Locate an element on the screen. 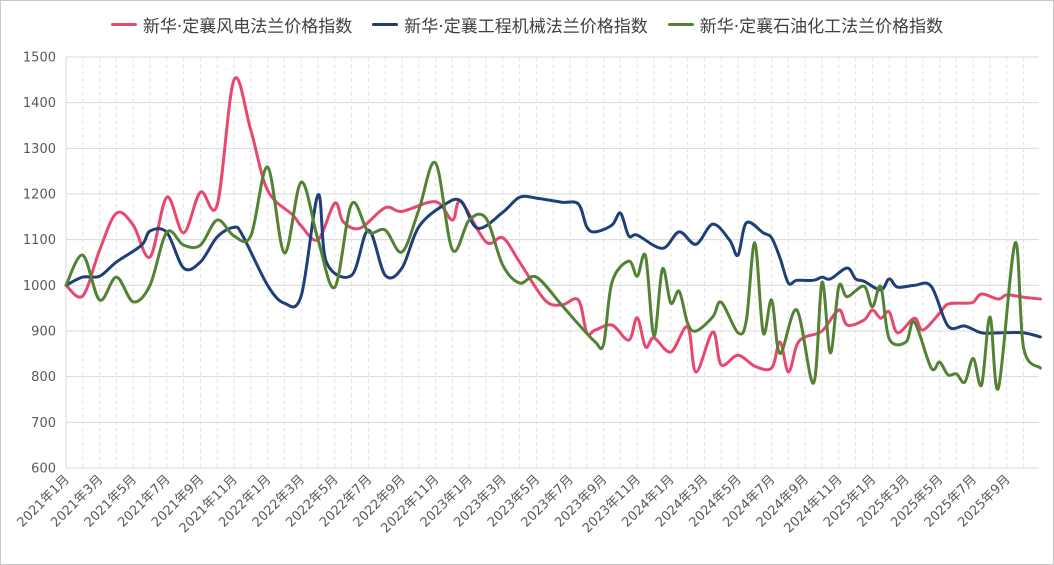 The height and width of the screenshot is (565, 1054). legend-item-engineering-machinery: 新华·定襄工程机械法兰价格指数 is located at coordinates (510, 24).